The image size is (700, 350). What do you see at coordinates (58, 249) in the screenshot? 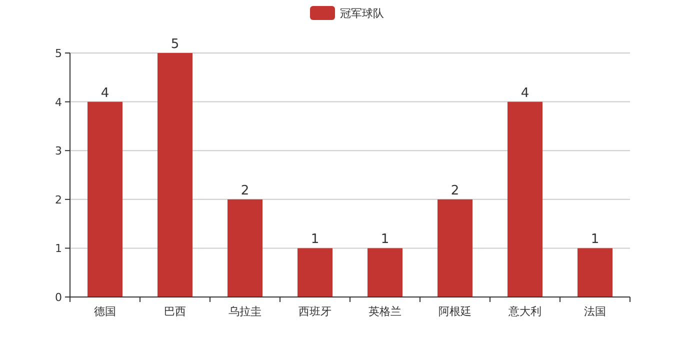
I see `y-tick-label: 1` at bounding box center [58, 249].